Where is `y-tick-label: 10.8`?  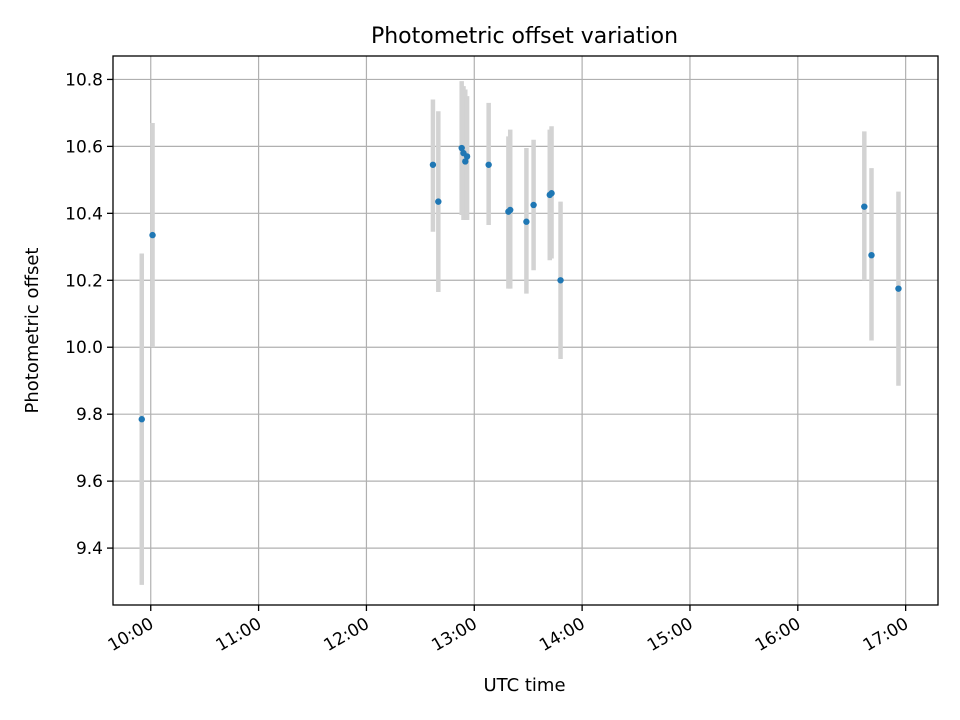
y-tick-label: 10.8 is located at coordinates (84, 80).